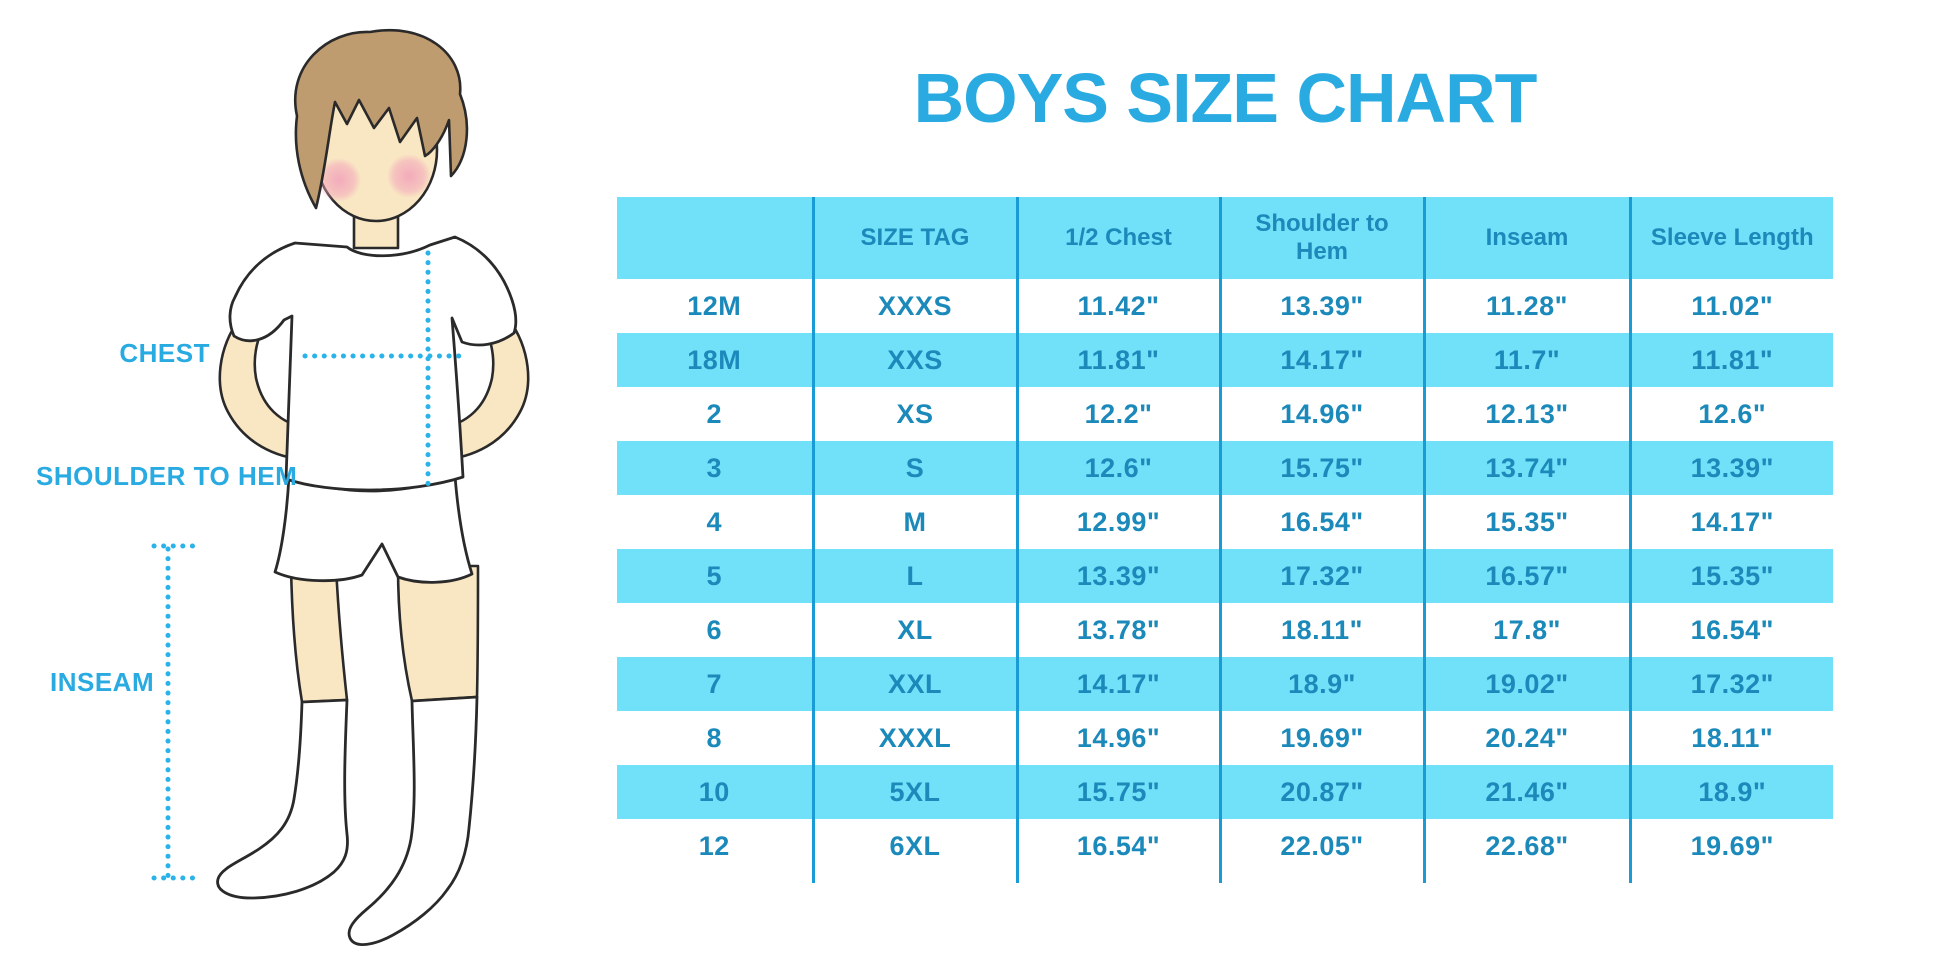 This screenshot has width=1946, height=973. I want to click on table-row: 12 6XL 16.54" 22.05" 22.68" 19.69", so click(1225, 846).